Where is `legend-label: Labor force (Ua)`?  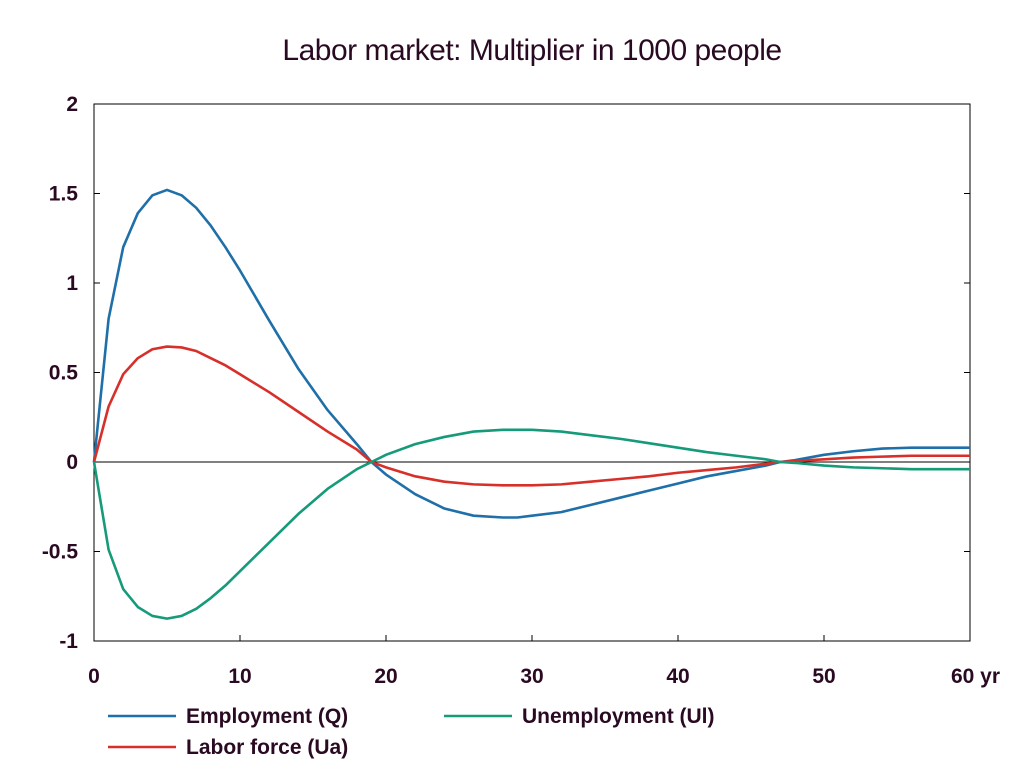 legend-label: Labor force (Ua) is located at coordinates (267, 747).